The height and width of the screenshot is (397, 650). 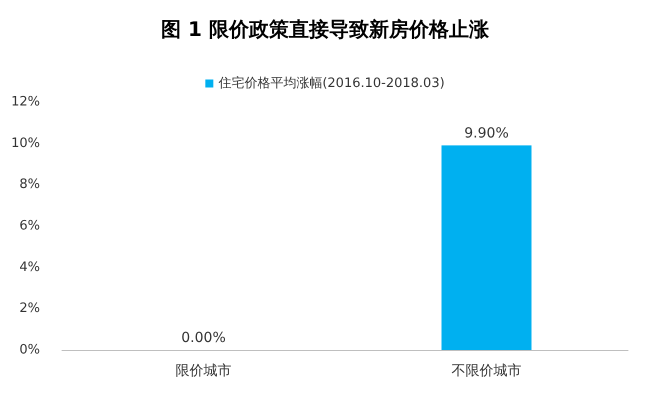 What do you see at coordinates (29, 308) in the screenshot?
I see `y-tick-label: 2%` at bounding box center [29, 308].